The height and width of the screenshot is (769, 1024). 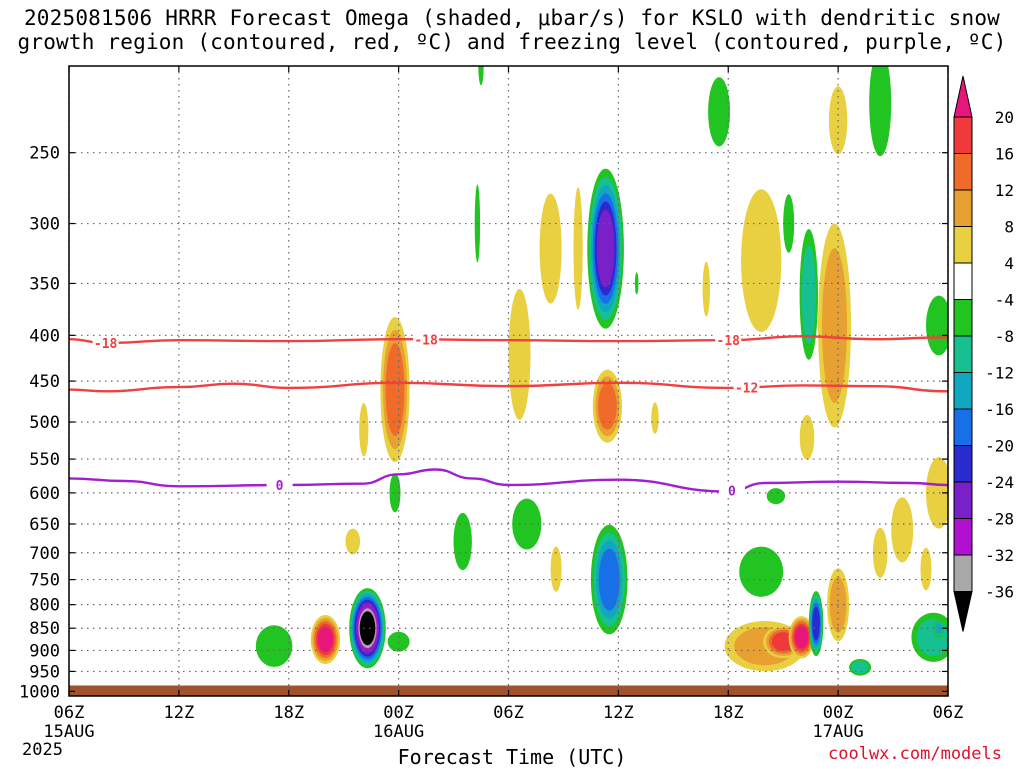 What do you see at coordinates (999, 592) in the screenshot?
I see `colorbar-label: -36` at bounding box center [999, 592].